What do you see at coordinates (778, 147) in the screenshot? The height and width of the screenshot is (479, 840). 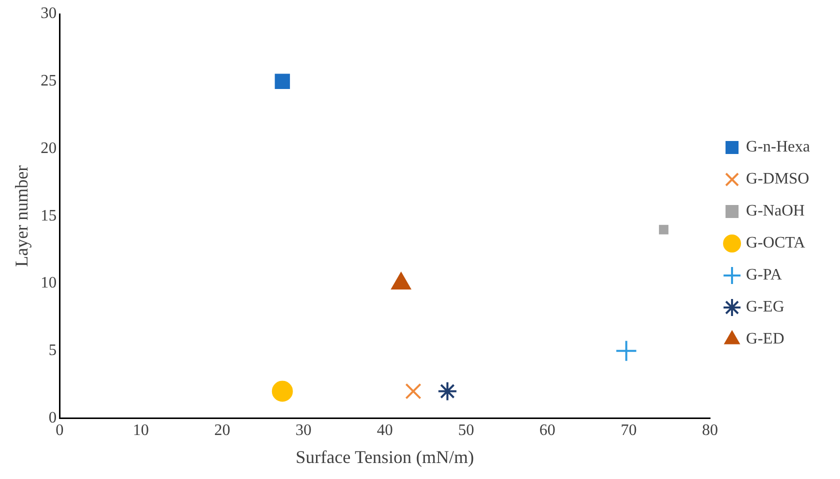 I see `legend-label: G-n-Hexa` at bounding box center [778, 147].